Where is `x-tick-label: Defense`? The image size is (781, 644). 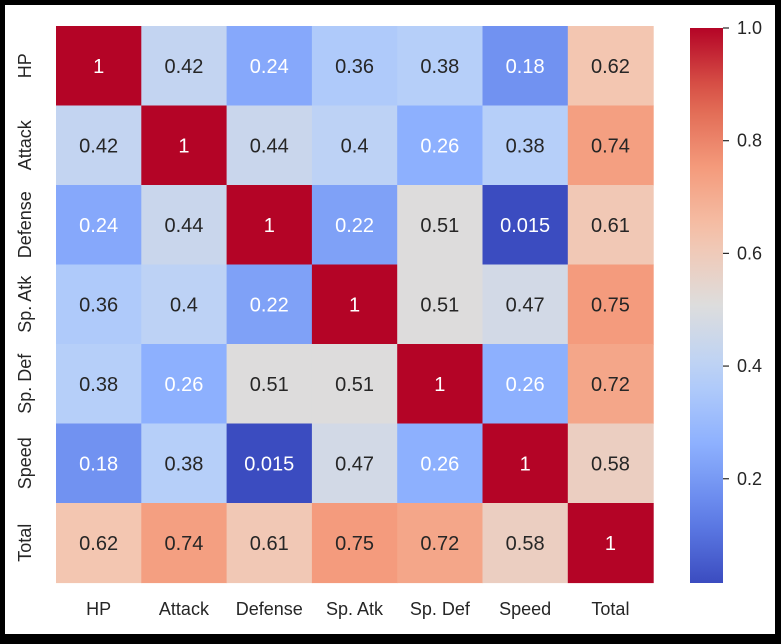
x-tick-label: Defense is located at coordinates (269, 609).